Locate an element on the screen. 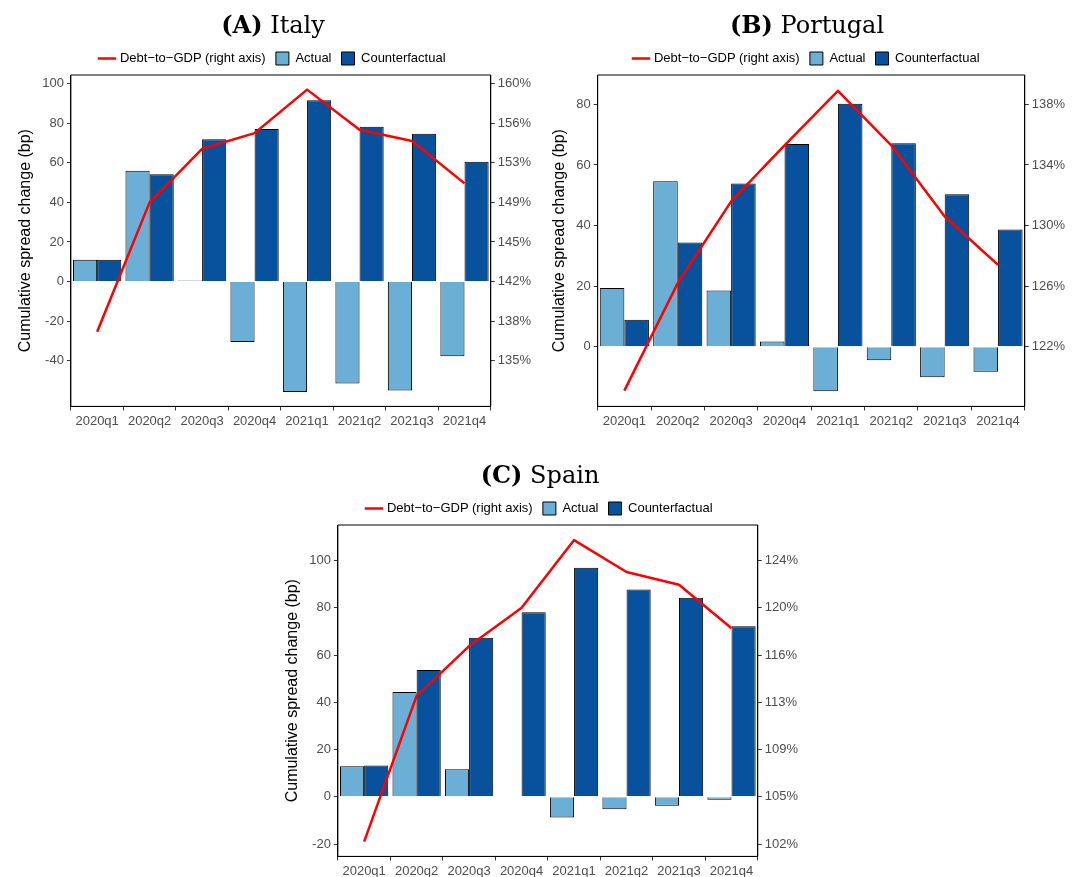  y2-tick-label: 102% is located at coordinates (781, 843).